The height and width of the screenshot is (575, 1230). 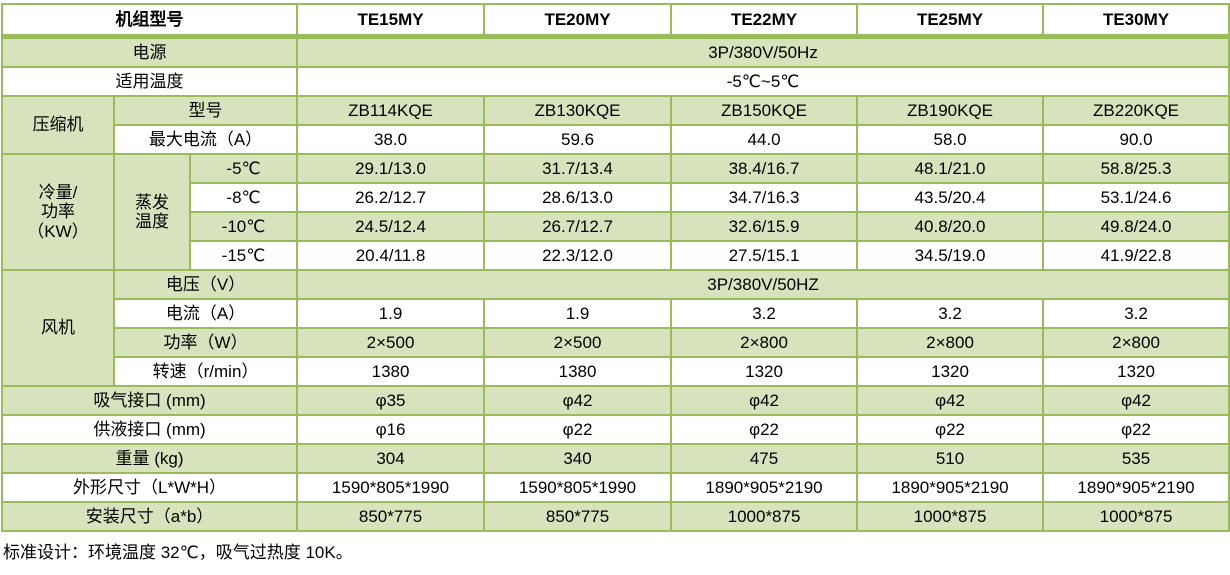 I want to click on model-header-te30my: TE30MY, so click(x=1136, y=21).